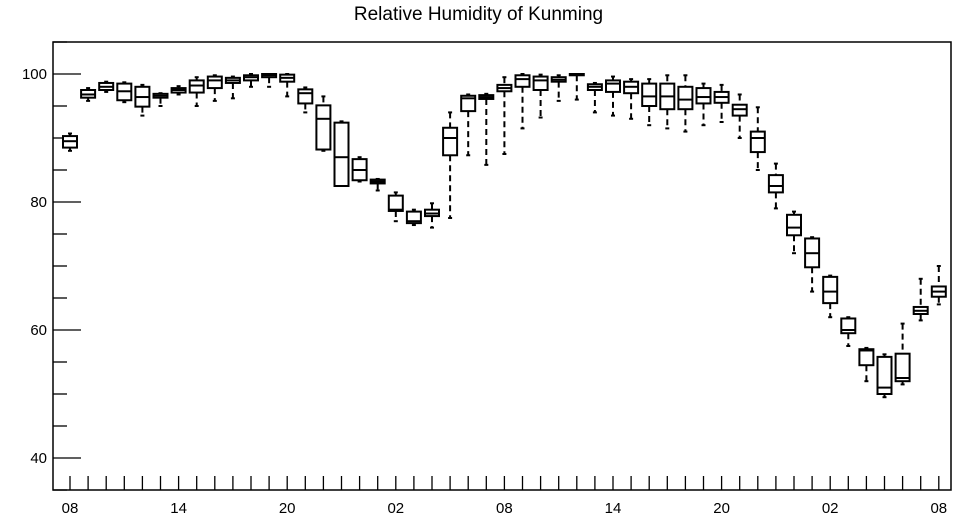 The width and height of the screenshot is (957, 520). Describe the element at coordinates (478, 14) in the screenshot. I see `chart-title: Relative Humidity of Kunming` at that location.